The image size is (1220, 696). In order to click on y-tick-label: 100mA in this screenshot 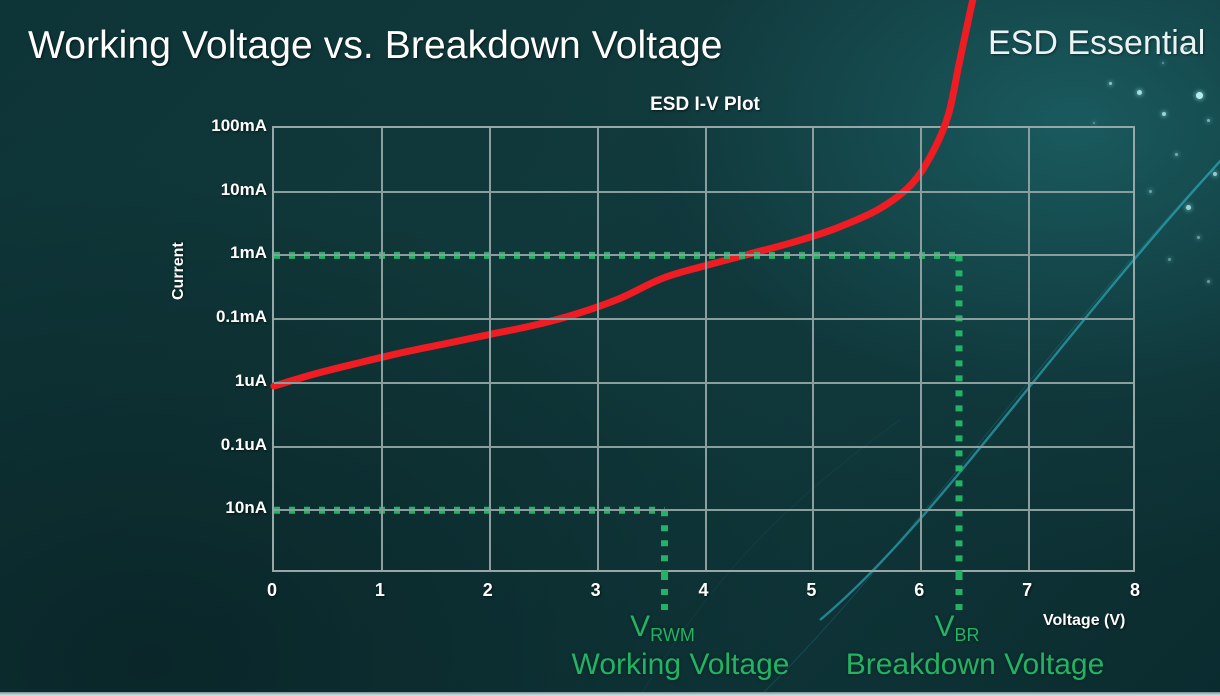, I will do `click(239, 125)`.